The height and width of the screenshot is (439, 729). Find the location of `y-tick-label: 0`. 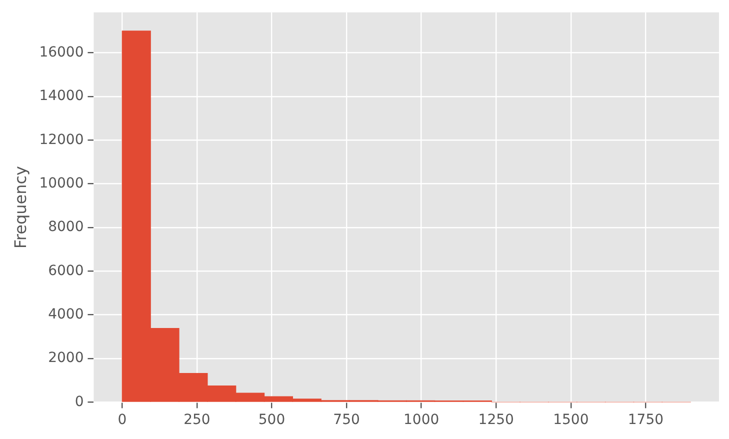

y-tick-label: 0 is located at coordinates (79, 402).